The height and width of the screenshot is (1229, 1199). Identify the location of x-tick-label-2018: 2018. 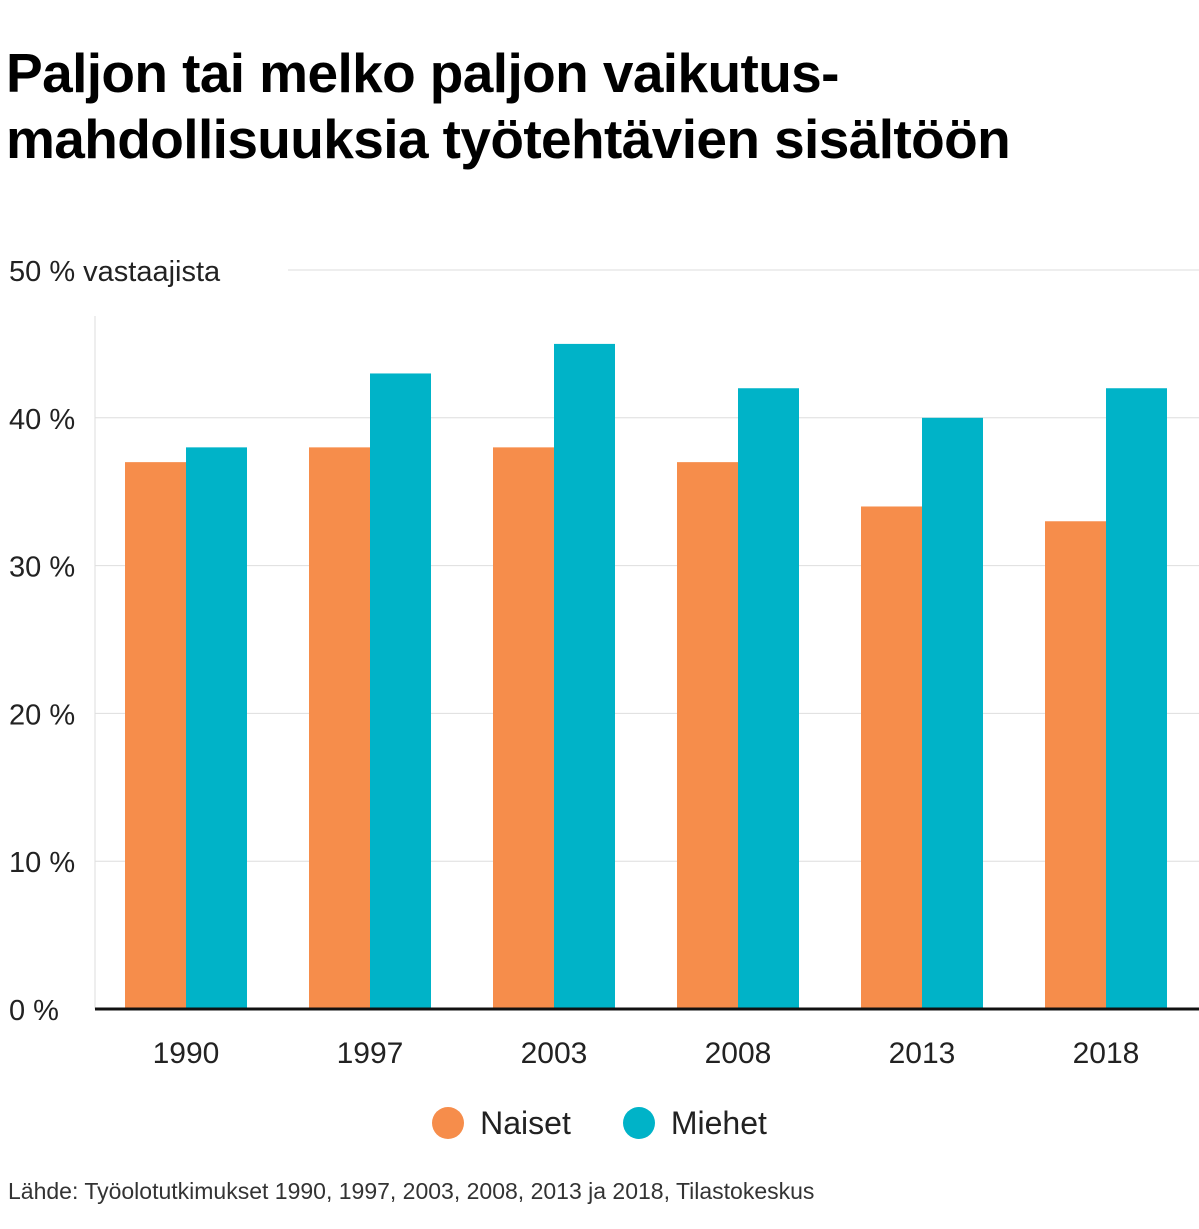
(1106, 1053).